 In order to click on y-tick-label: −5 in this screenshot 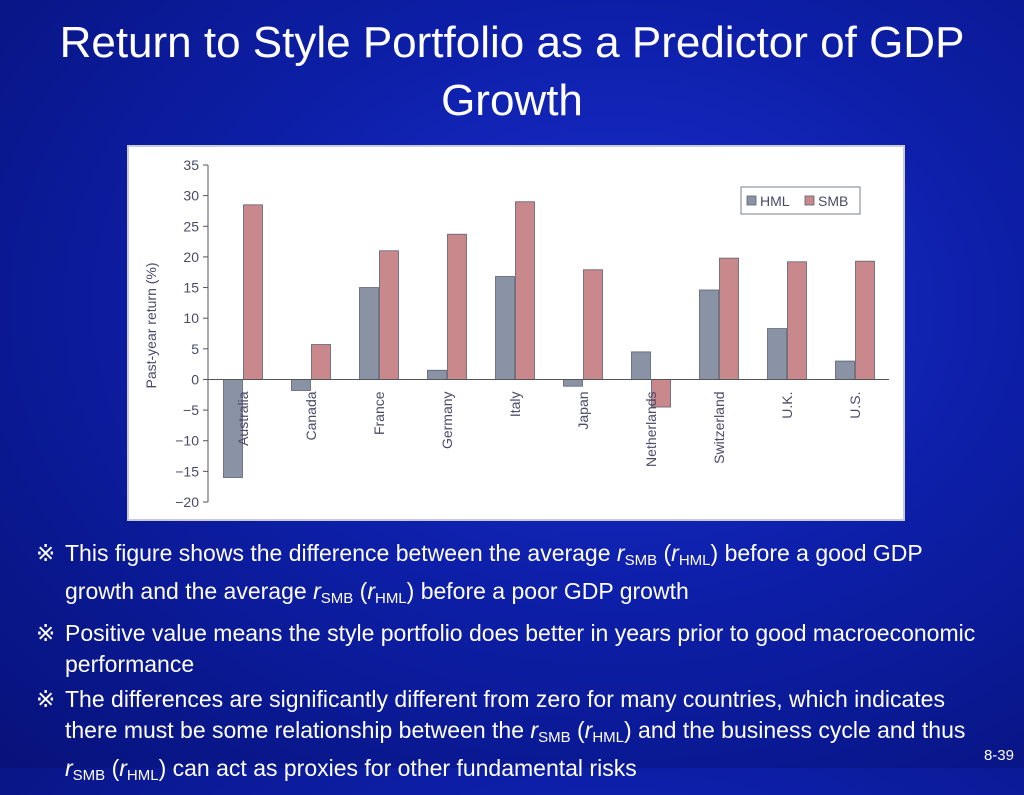, I will do `click(191, 410)`.